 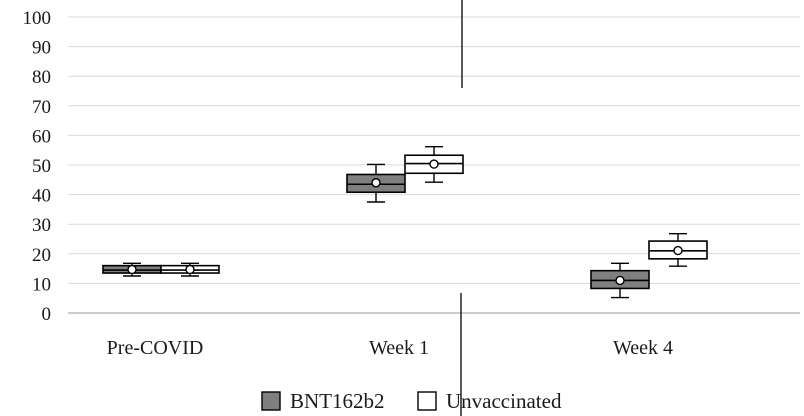 What do you see at coordinates (41, 225) in the screenshot?
I see `y-tick-label: 30` at bounding box center [41, 225].